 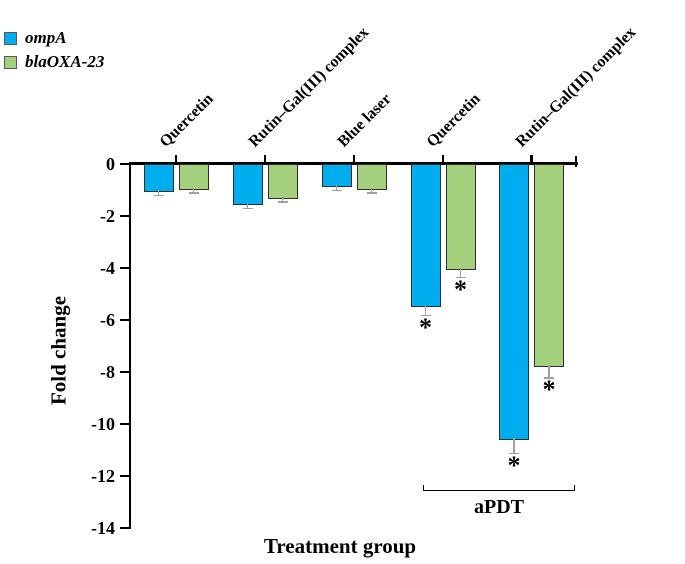 What do you see at coordinates (58, 350) in the screenshot?
I see `y-axis-title: Fold change` at bounding box center [58, 350].